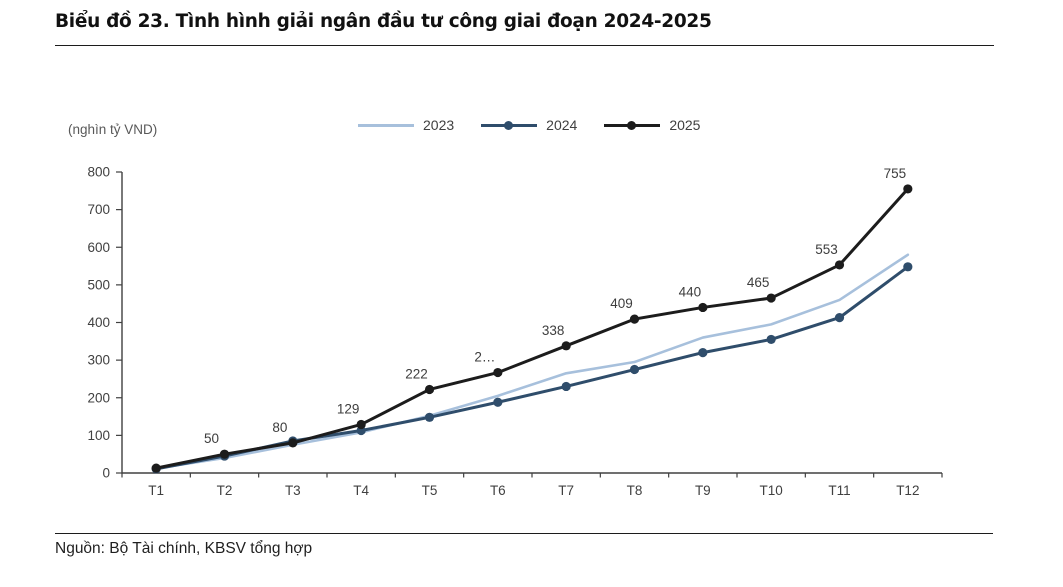 The image size is (1063, 587). Describe the element at coordinates (703, 490) in the screenshot. I see `x-axis-tick-label: T9` at that location.